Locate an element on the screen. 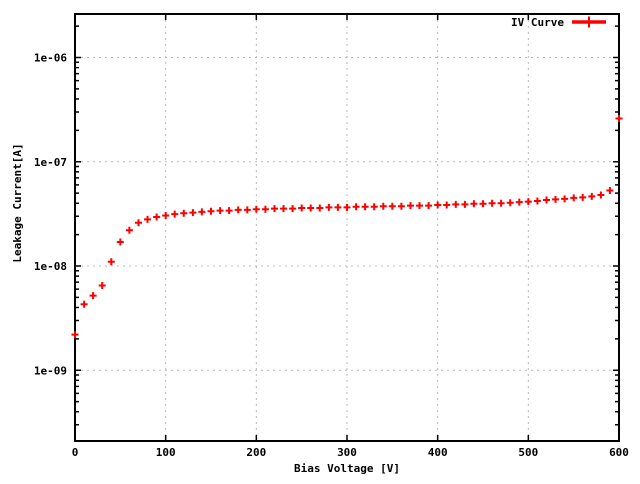  y-tick-label: 1e-06 is located at coordinates (50, 58).